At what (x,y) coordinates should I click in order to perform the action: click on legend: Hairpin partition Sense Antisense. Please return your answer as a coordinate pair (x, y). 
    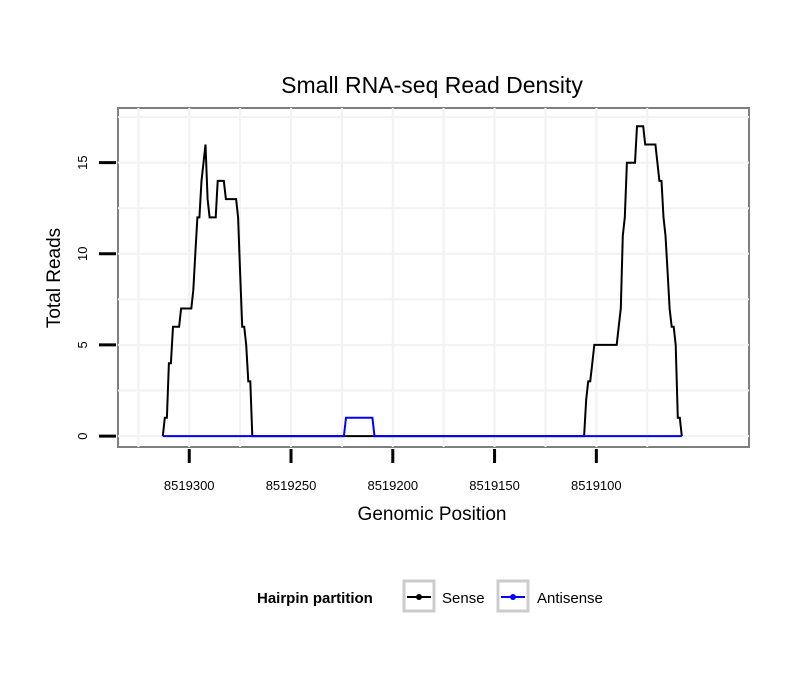
    Looking at the image, I should click on (430, 596).